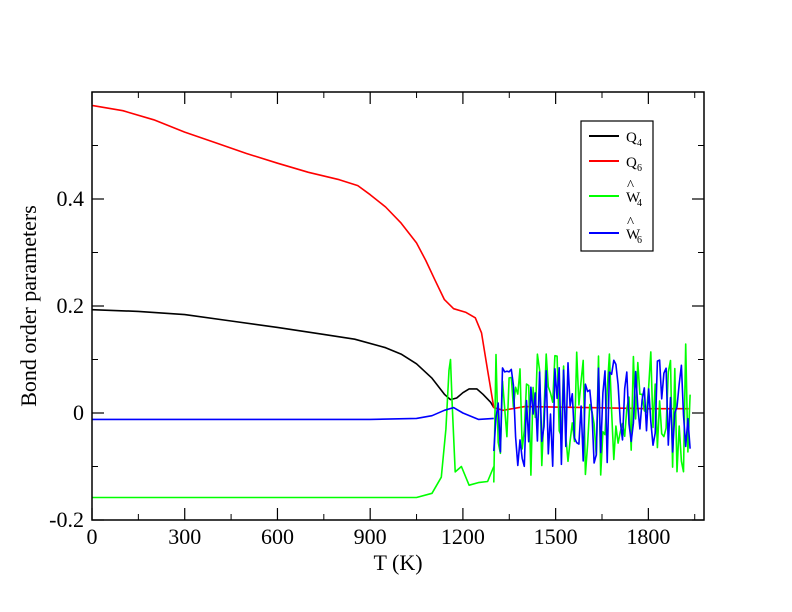 The width and height of the screenshot is (792, 612). Describe the element at coordinates (556, 536) in the screenshot. I see `x-tick-label: 1500` at that location.